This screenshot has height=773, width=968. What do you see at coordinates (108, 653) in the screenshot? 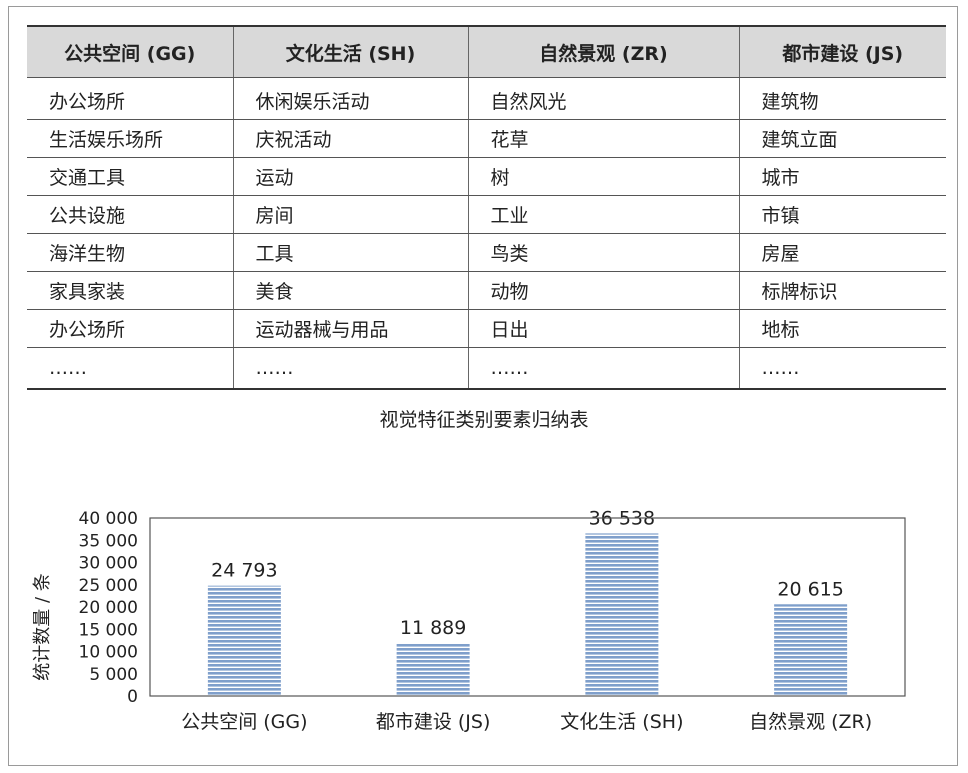
I see `y-tick-label: 10 000` at bounding box center [108, 653].